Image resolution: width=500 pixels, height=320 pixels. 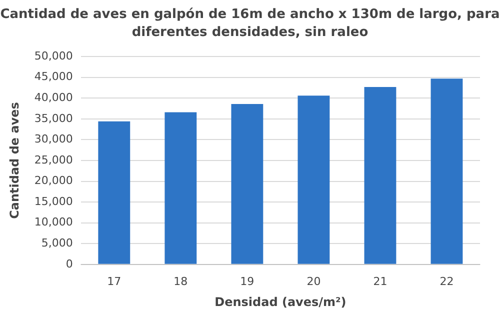 What do you see at coordinates (69, 263) in the screenshot?
I see `y-tick-label: 0` at bounding box center [69, 263].